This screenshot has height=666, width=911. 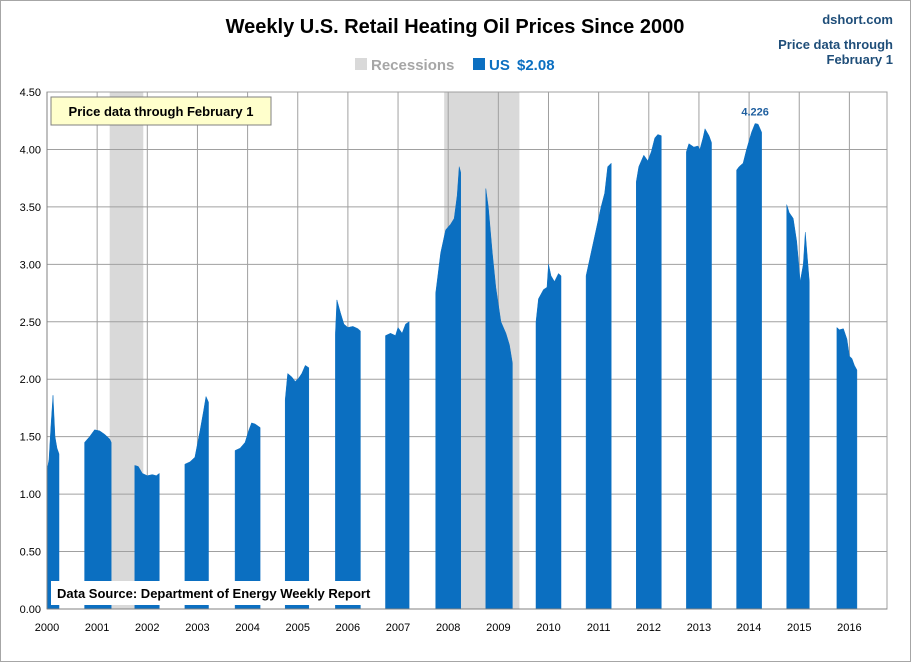 I want to click on legend-us-value: $2.08, so click(x=536, y=65).